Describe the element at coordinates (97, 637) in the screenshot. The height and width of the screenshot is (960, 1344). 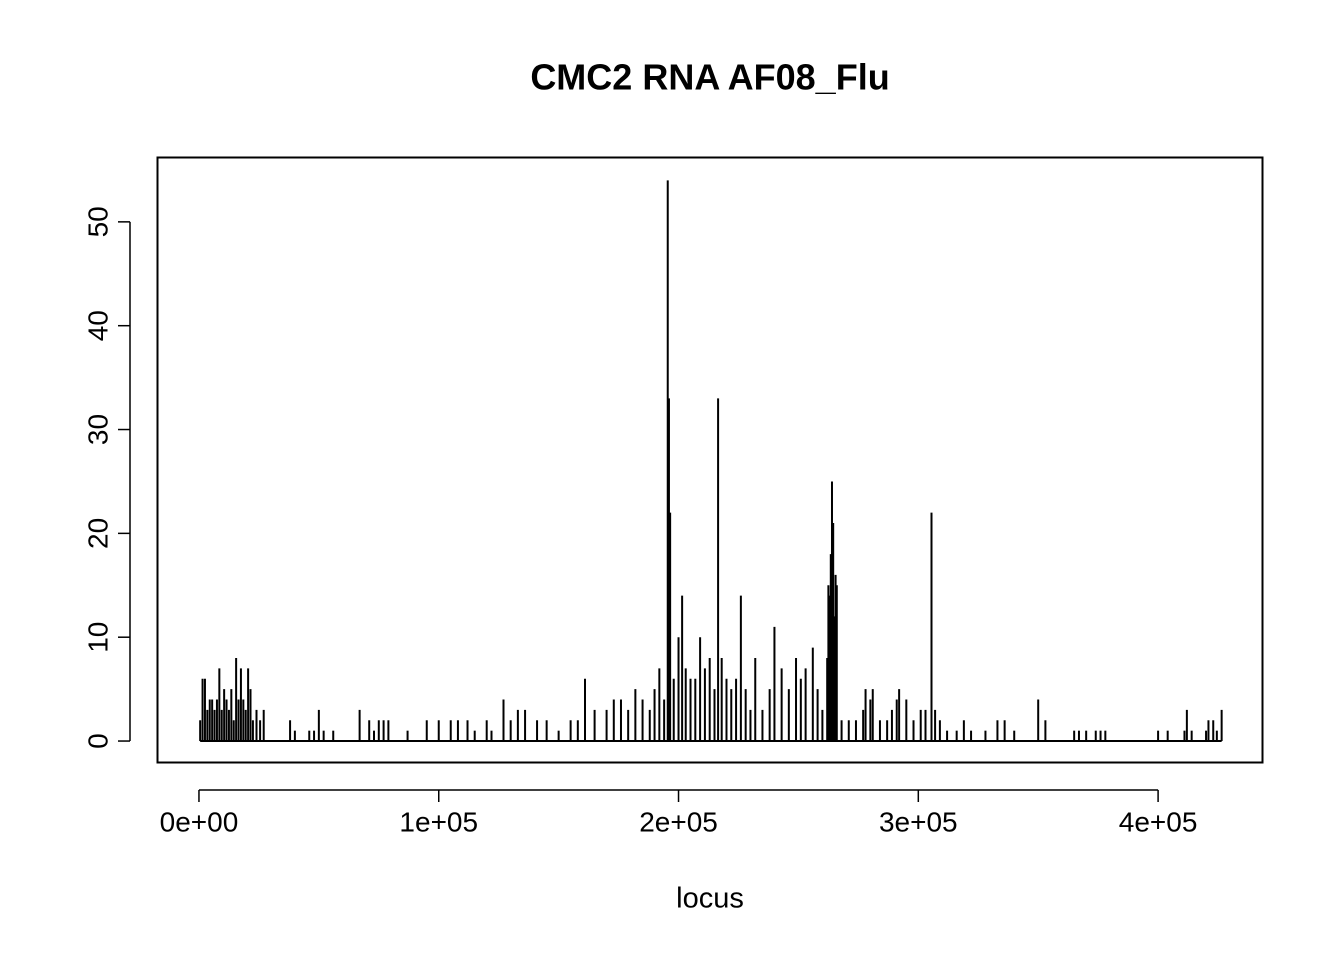
I see `y-tick-label: 10` at that location.